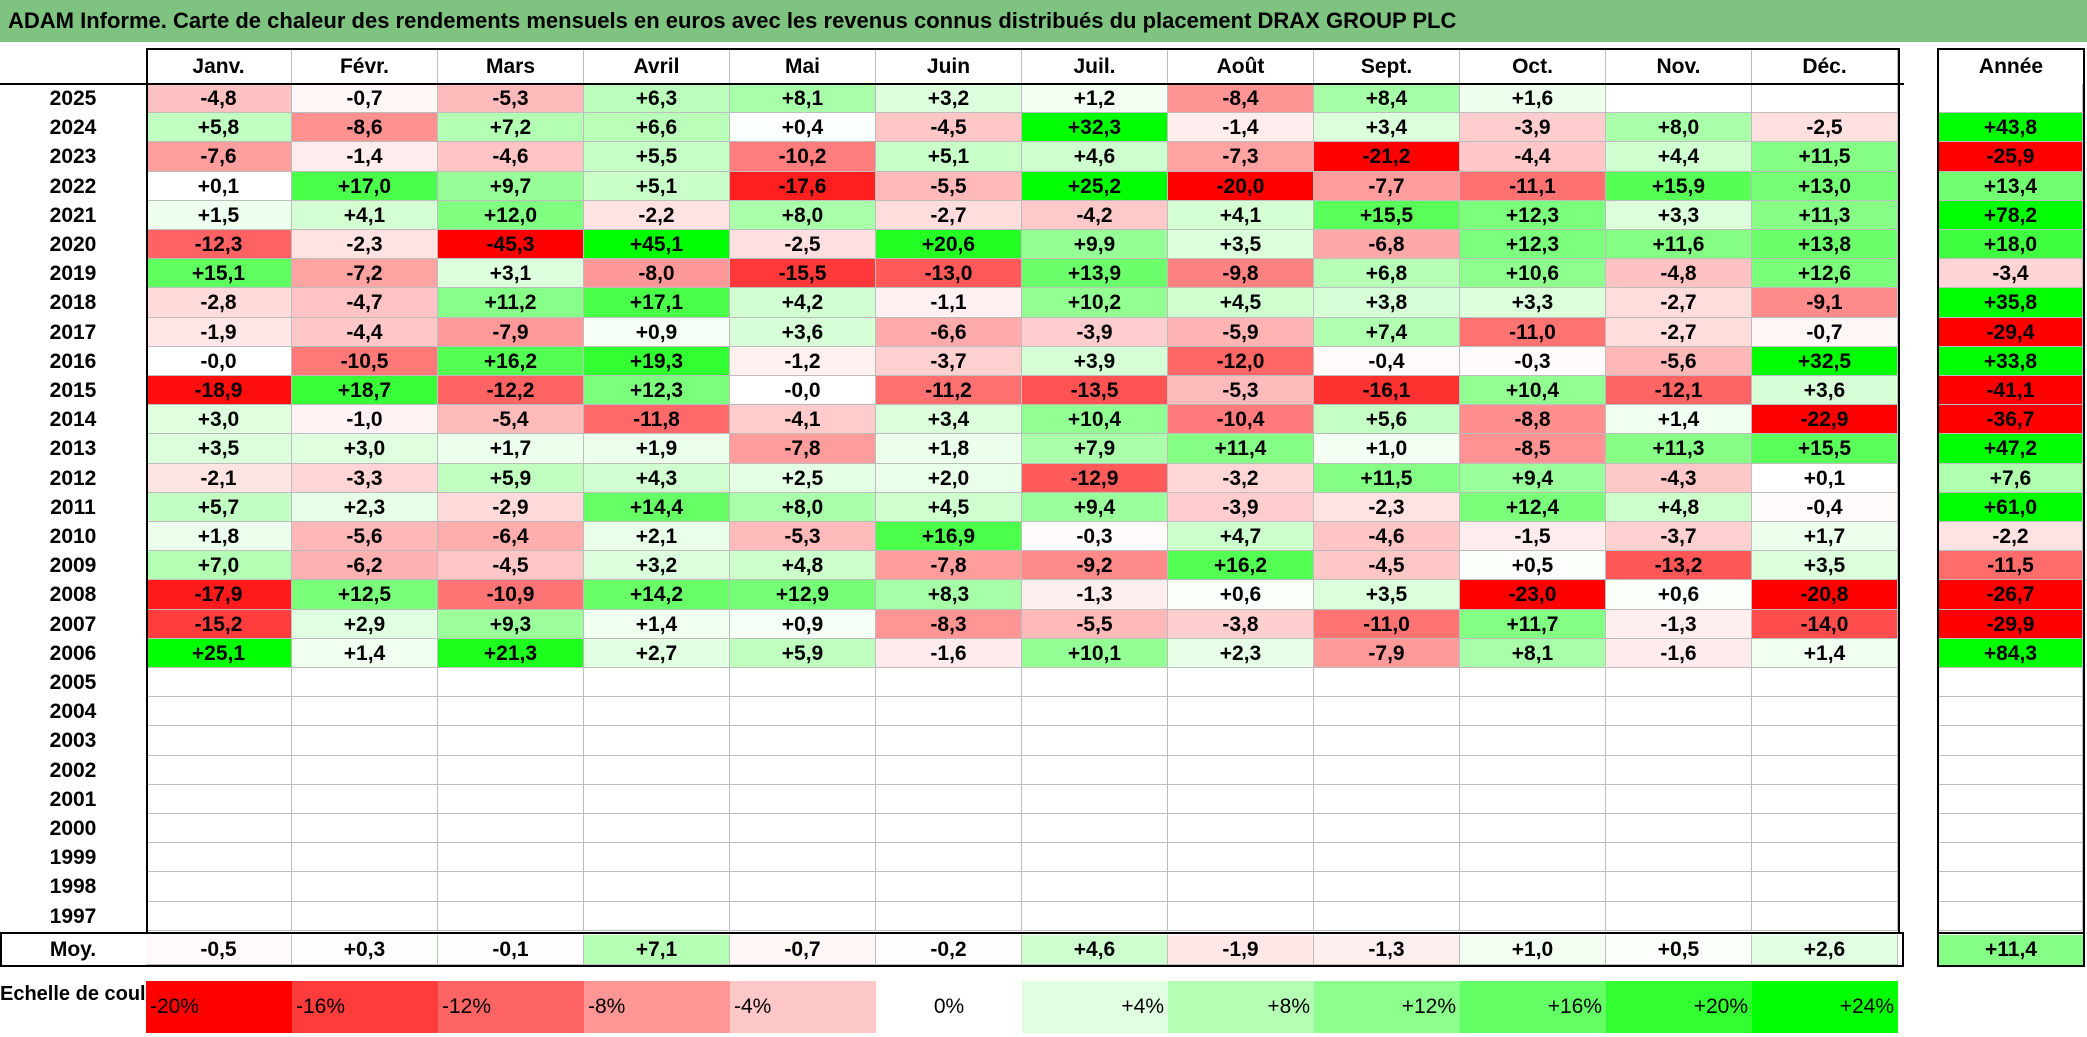  What do you see at coordinates (657, 653) in the screenshot?
I see `heatmap-cell: +2,7` at bounding box center [657, 653].